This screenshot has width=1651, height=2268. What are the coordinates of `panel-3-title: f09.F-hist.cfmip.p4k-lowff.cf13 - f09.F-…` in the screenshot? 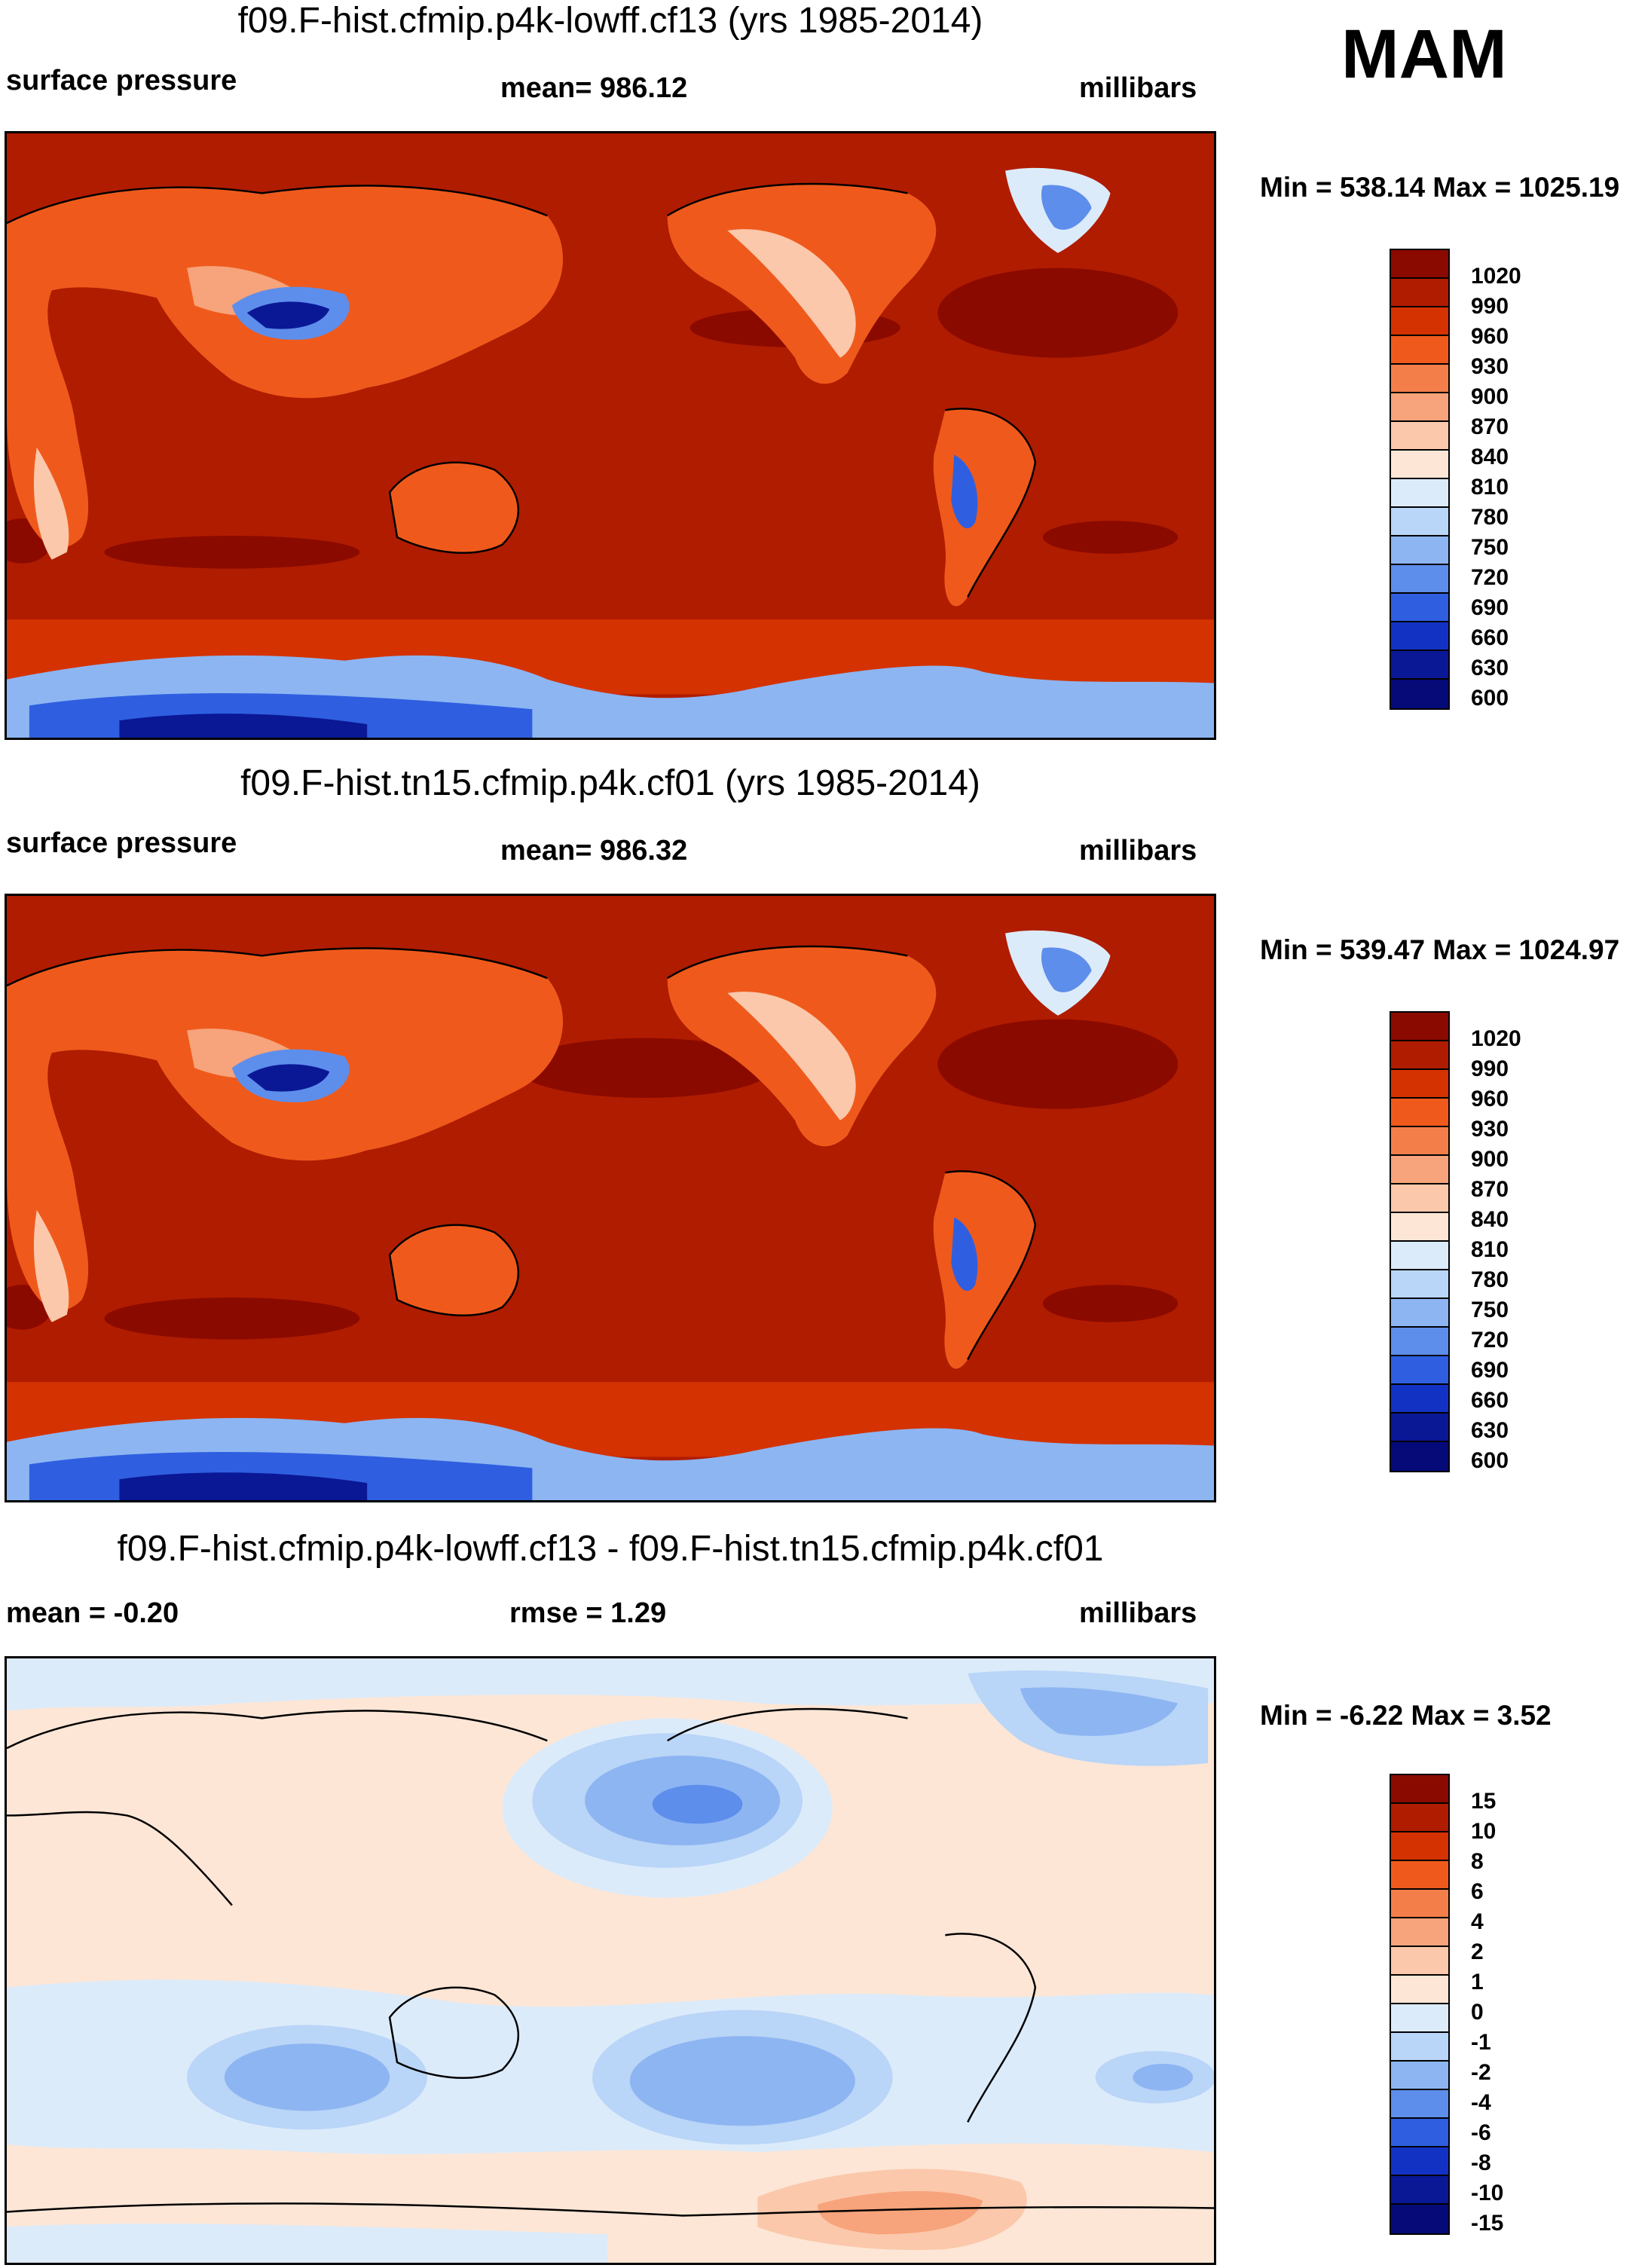 It's located at (610, 1549).